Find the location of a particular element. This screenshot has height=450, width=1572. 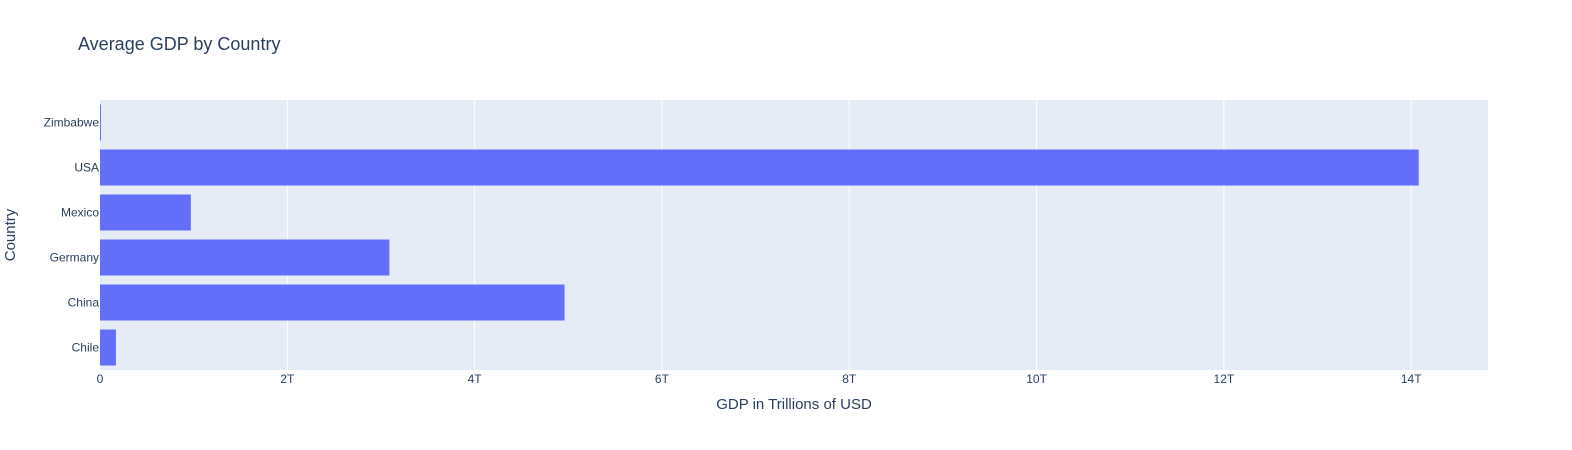

bar-zimbabwe is located at coordinates (100, 122).